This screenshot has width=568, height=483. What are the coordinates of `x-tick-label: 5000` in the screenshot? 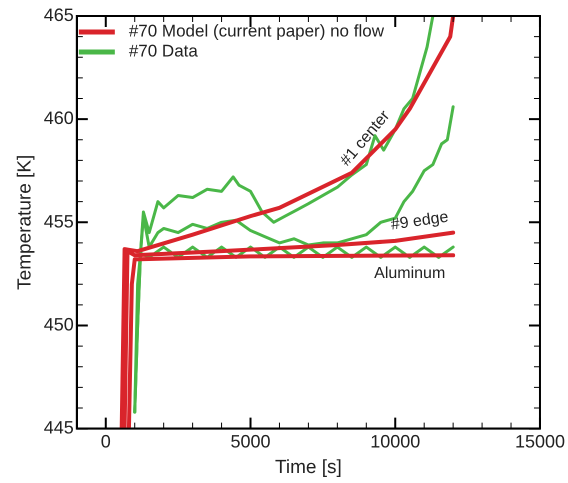 It's located at (250, 441).